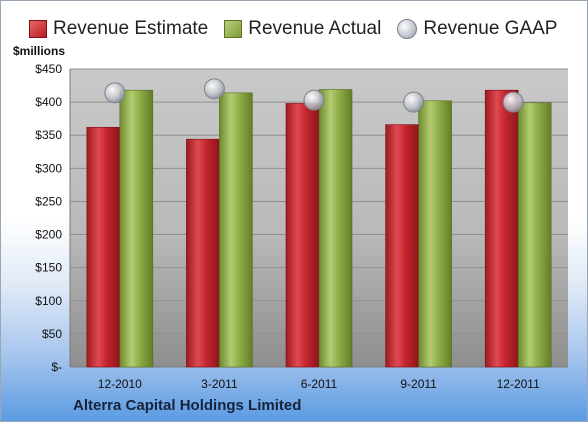  What do you see at coordinates (48, 102) in the screenshot?
I see `y-tick-label: $400` at bounding box center [48, 102].